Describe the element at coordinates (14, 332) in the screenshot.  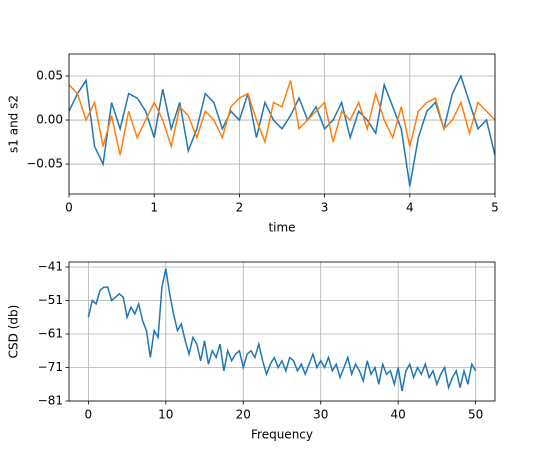
I see `y-axis-label: CSD (db)` at that location.